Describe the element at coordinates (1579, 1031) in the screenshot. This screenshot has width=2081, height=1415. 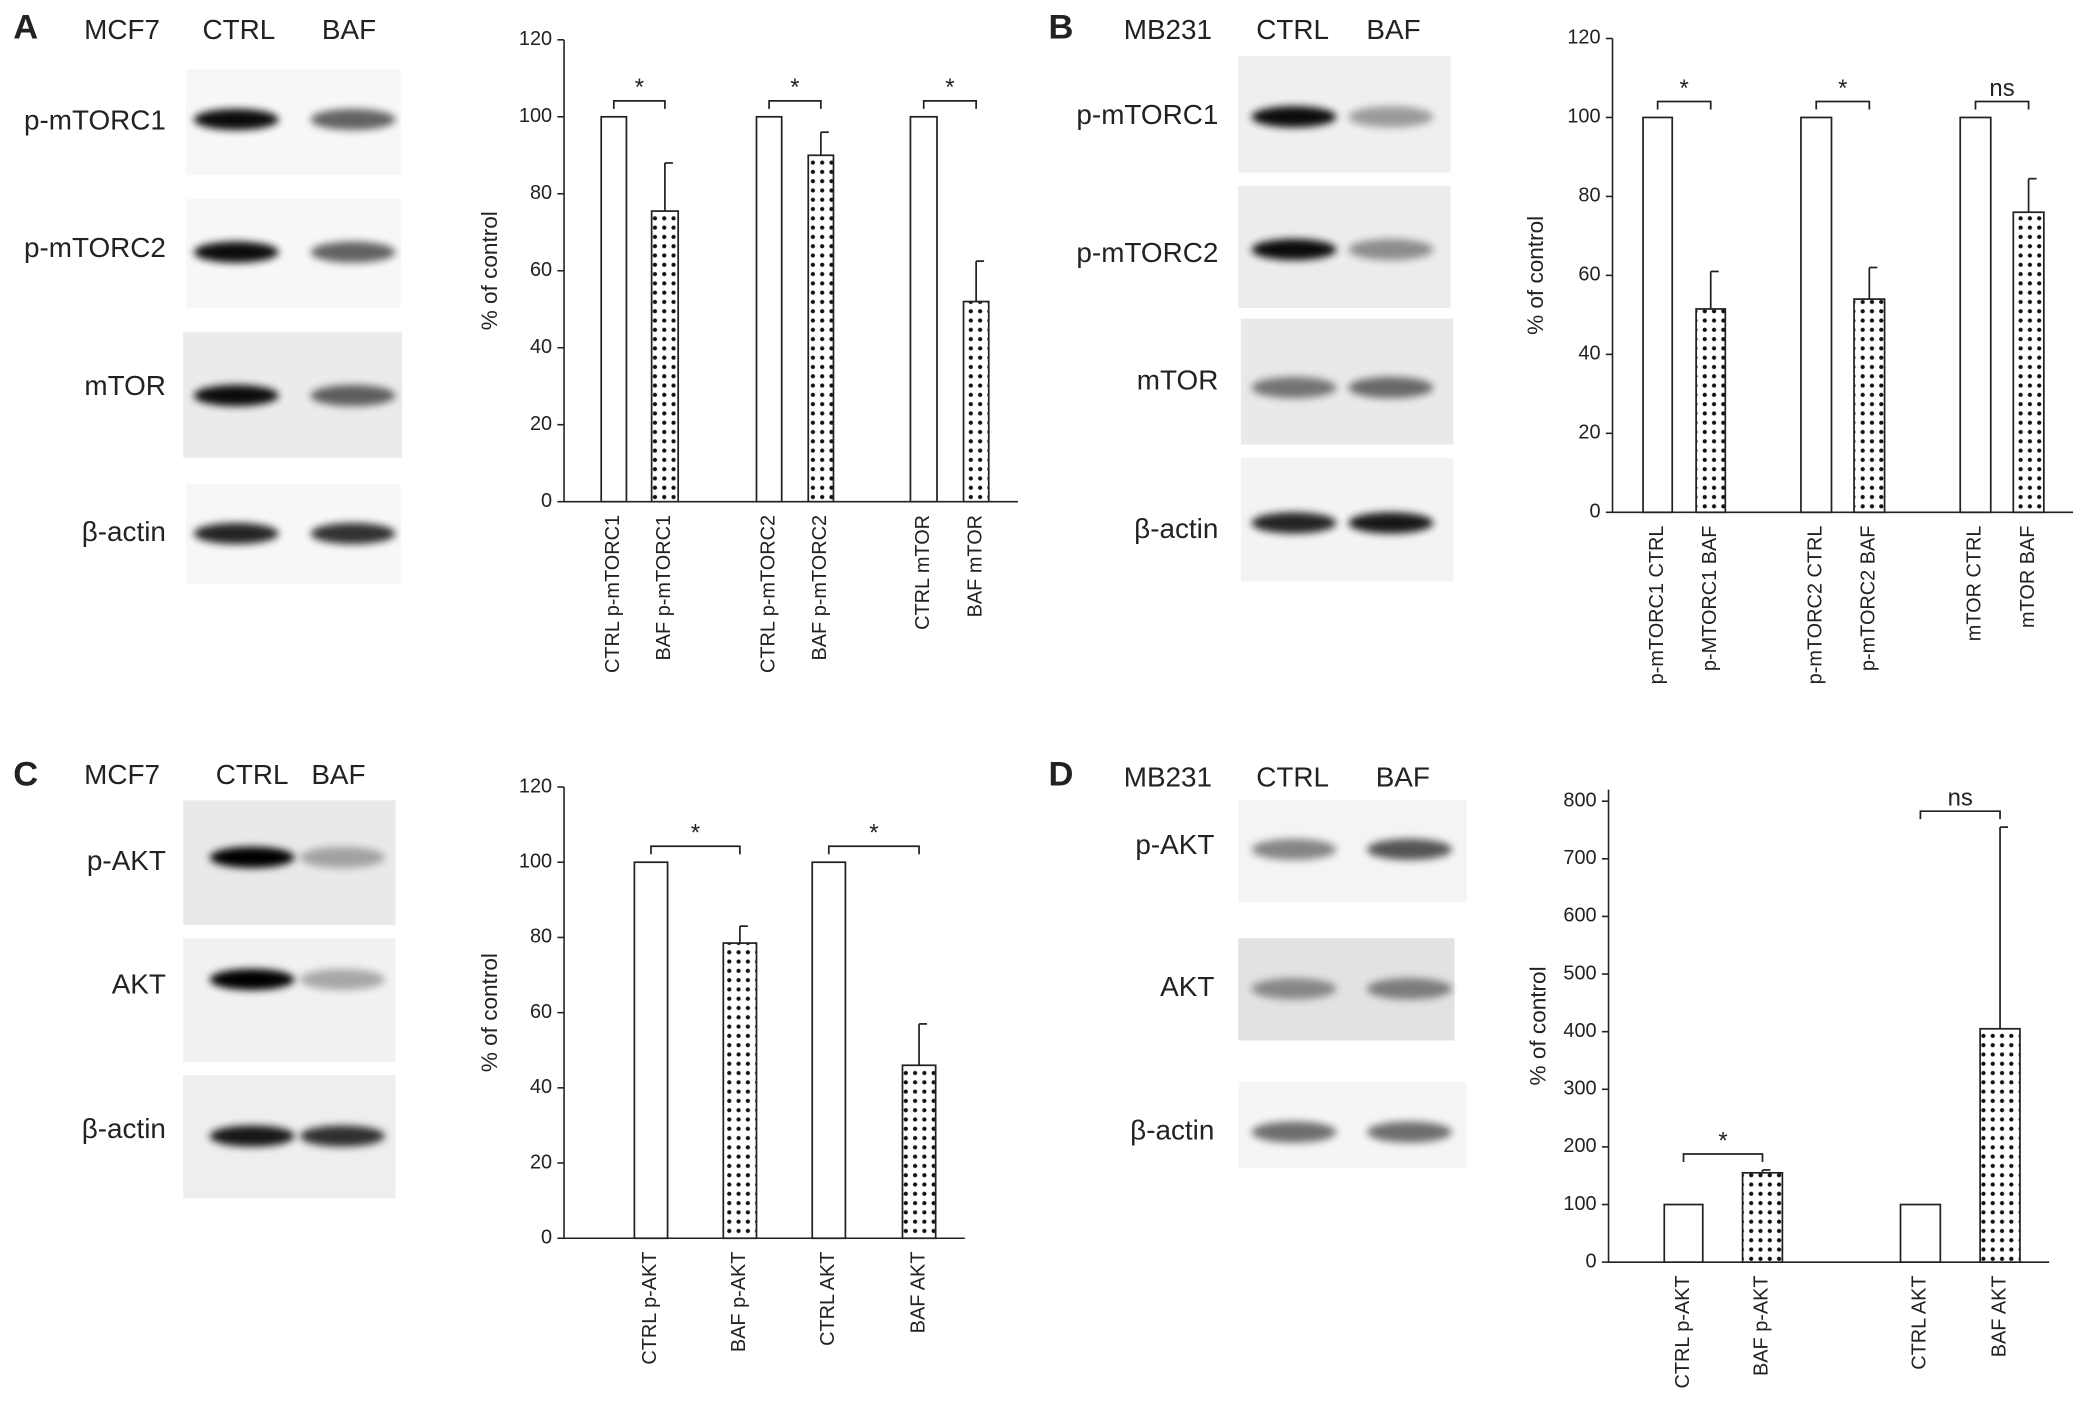
I see `y-tick-label: 400` at that location.